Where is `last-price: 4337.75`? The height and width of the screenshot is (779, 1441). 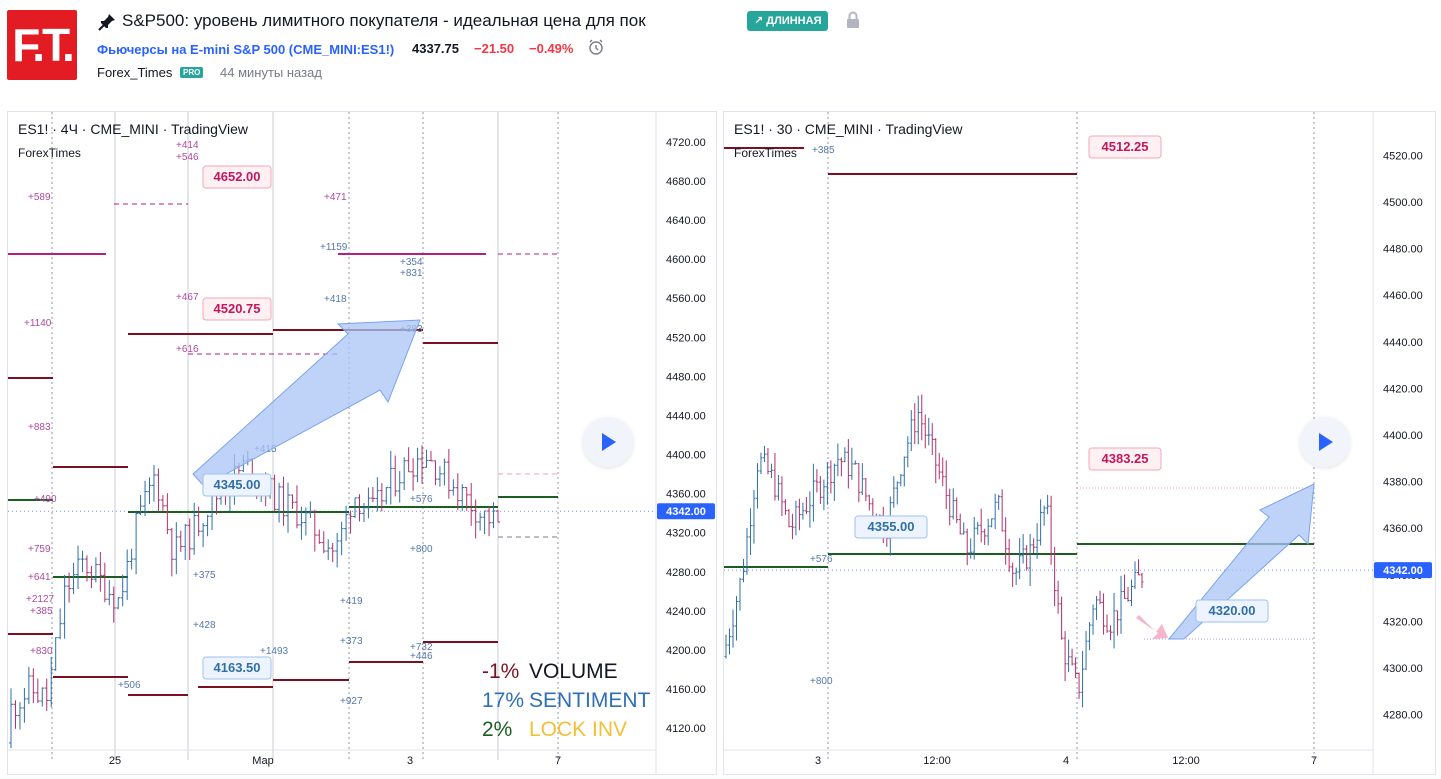 last-price: 4337.75 is located at coordinates (435, 48).